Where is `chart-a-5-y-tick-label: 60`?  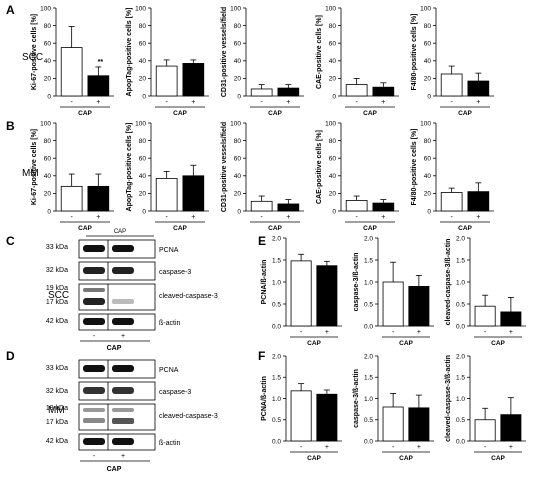 chart-a-5-y-tick-label: 60 is located at coordinates (428, 44).